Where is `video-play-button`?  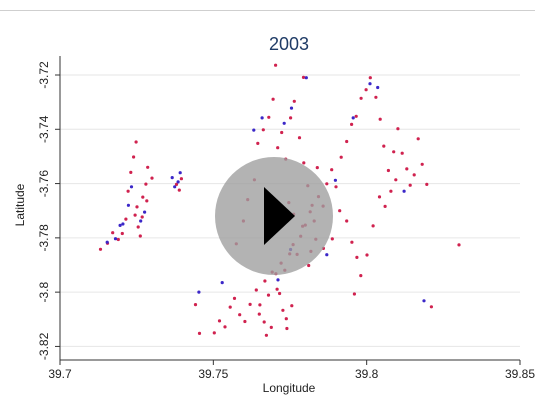
video-play-button is located at coordinates (274, 216).